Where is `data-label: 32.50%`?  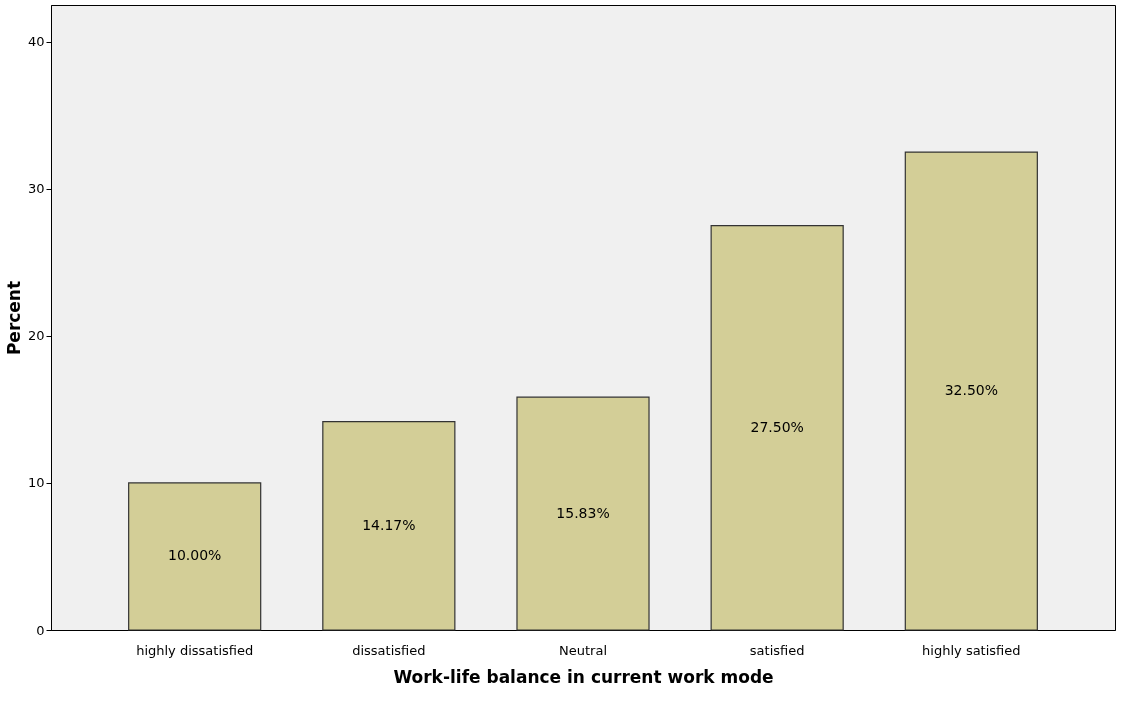
data-label: 32.50% is located at coordinates (971, 390).